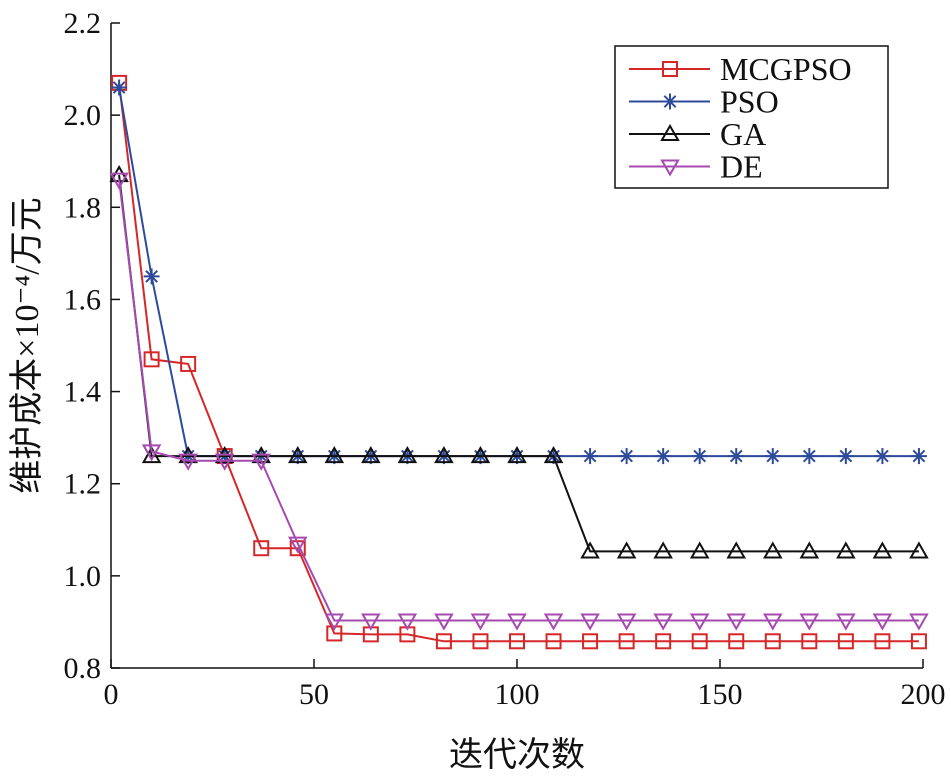  I want to click on y-tick-label: 1.6, so click(83, 299).